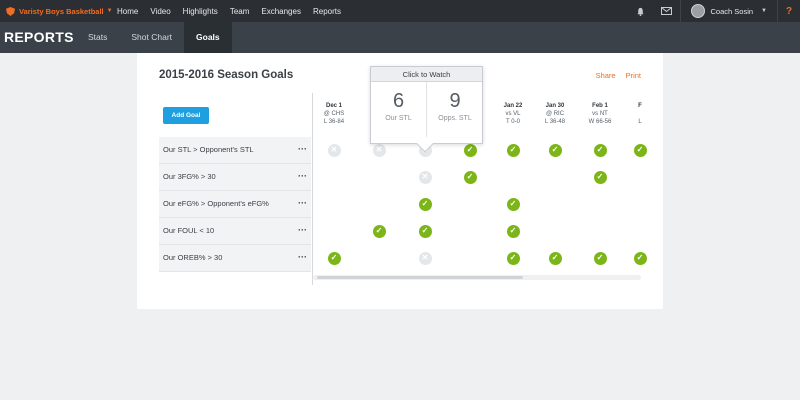 The height and width of the screenshot is (400, 800). What do you see at coordinates (208, 37) in the screenshot?
I see `tab-goals: Goals` at bounding box center [208, 37].